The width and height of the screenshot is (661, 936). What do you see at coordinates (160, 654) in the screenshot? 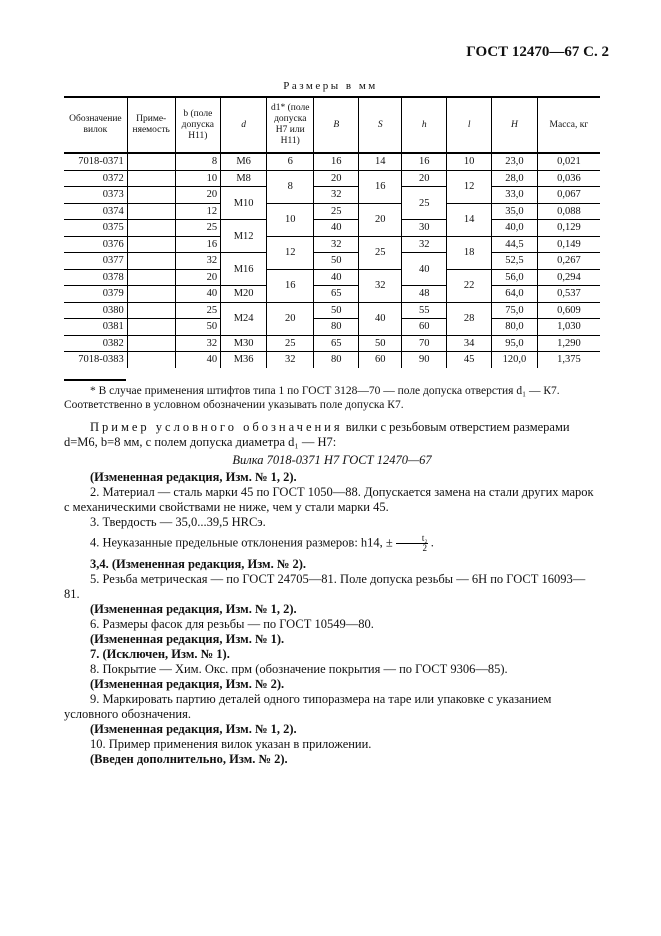
I see `paragraph-text: 7. (Исключен, Изм. № 1).` at bounding box center [160, 654].